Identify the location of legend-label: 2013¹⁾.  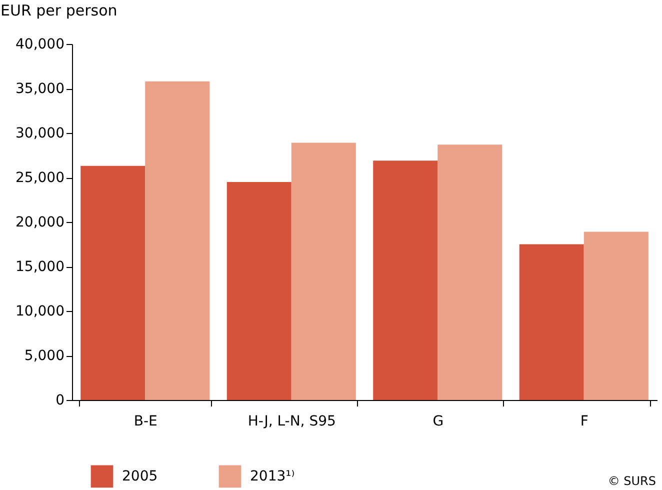
(272, 476).